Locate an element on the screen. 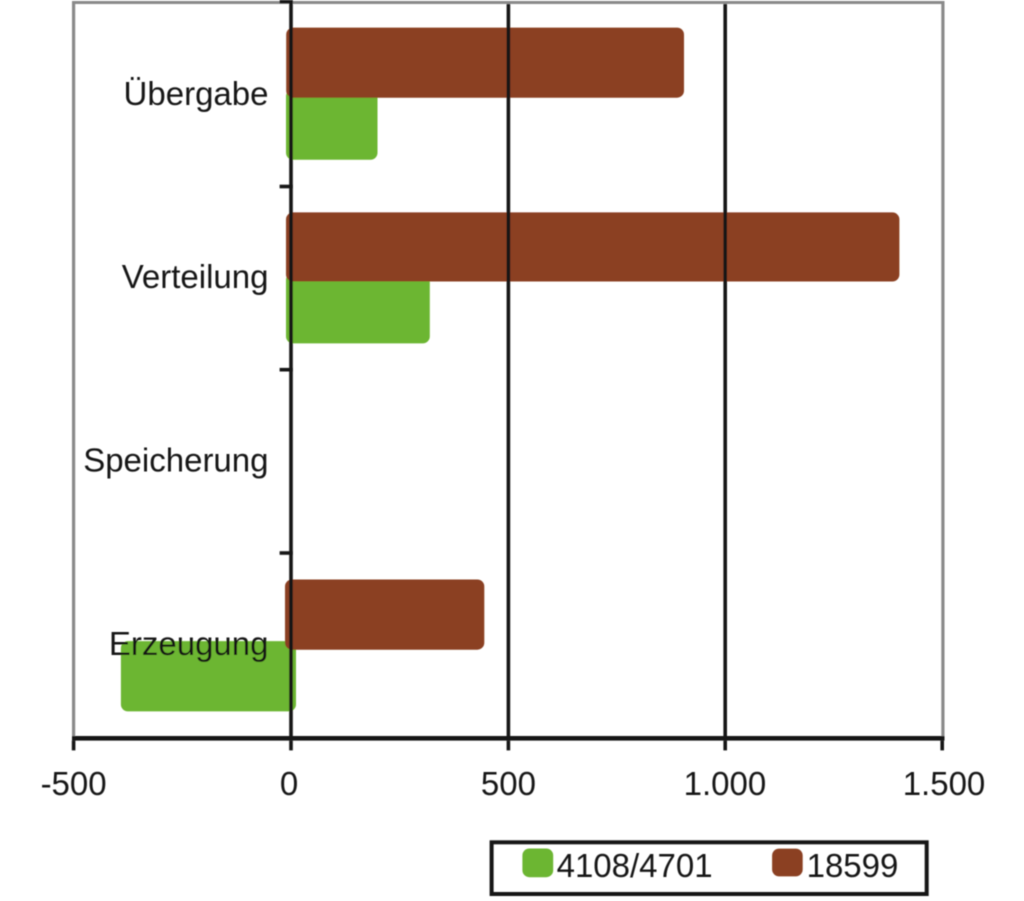 The height and width of the screenshot is (901, 1024). svg-text: Erzeugung is located at coordinates (189, 643).